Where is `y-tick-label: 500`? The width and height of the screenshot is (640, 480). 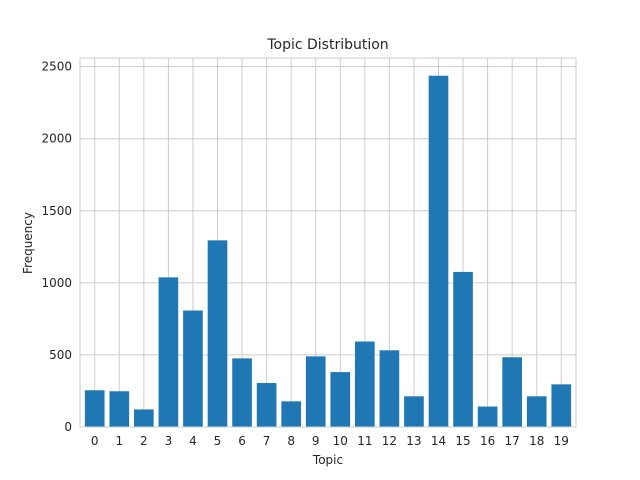
y-tick-label: 500 is located at coordinates (60, 355).